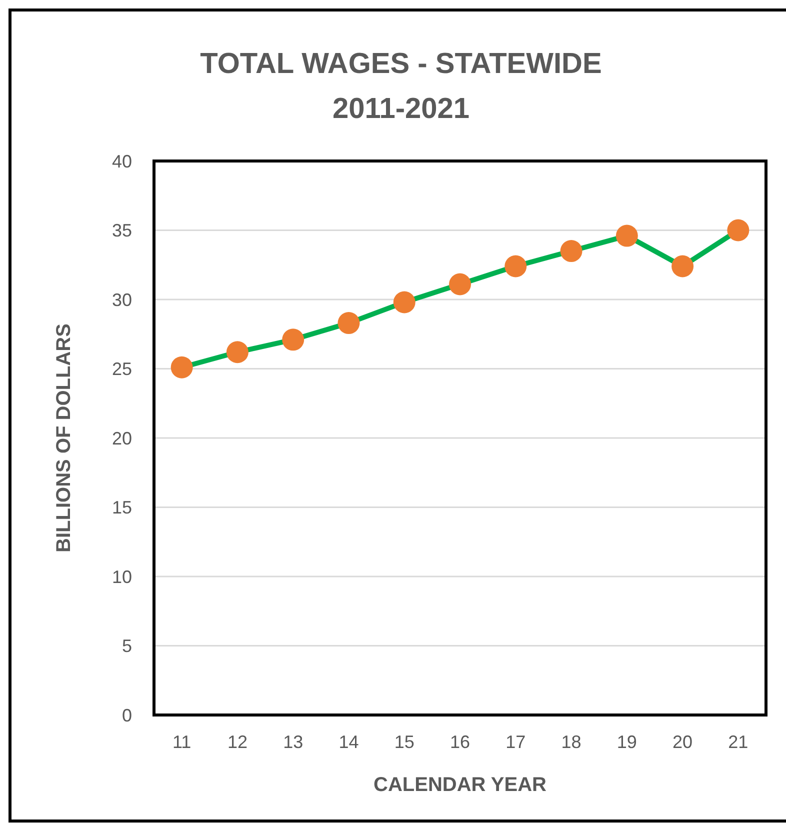 The image size is (786, 823). What do you see at coordinates (516, 742) in the screenshot?
I see `x-tick-label: 17` at bounding box center [516, 742].